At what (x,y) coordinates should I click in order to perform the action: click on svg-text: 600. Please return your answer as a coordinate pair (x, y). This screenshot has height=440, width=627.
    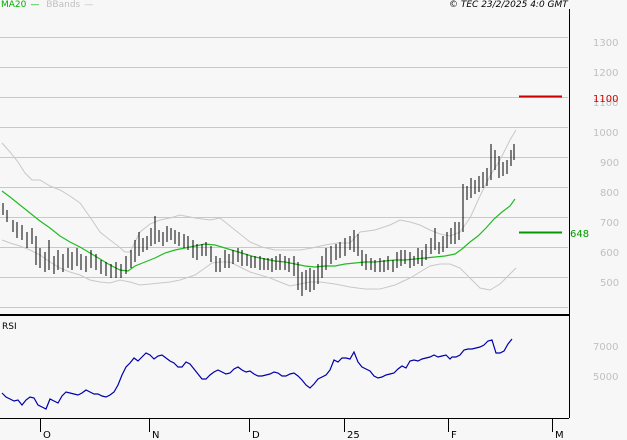
    Looking at the image, I should click on (609, 253).